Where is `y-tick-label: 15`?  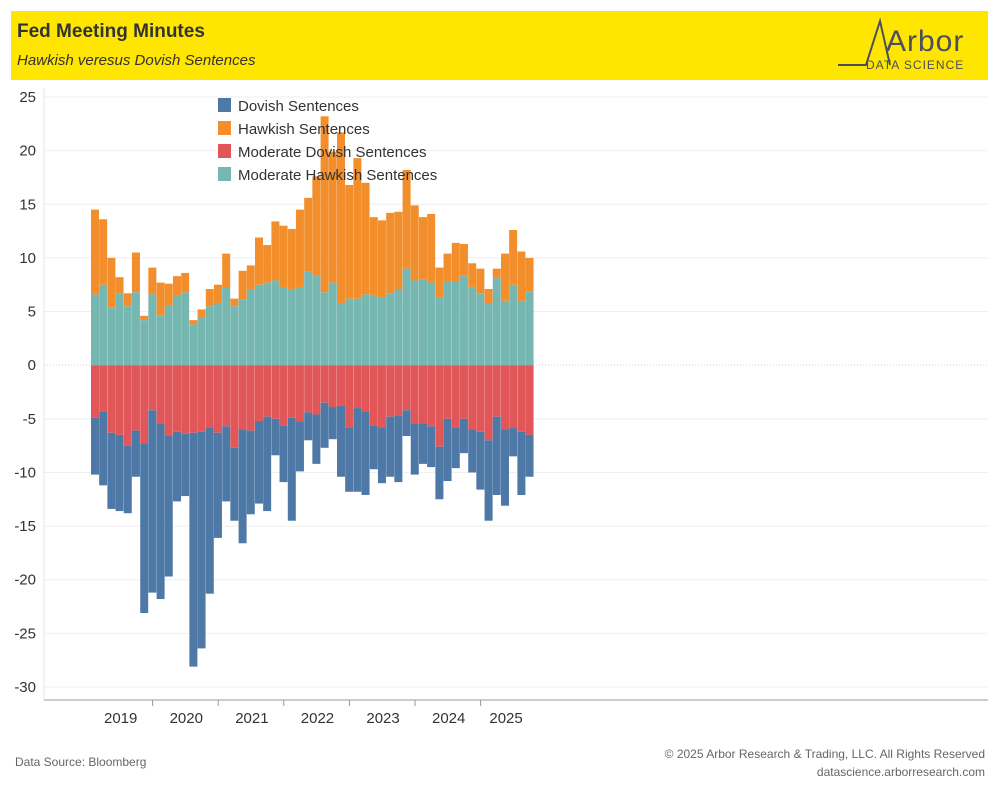
y-tick-label: 15 is located at coordinates (27, 204).